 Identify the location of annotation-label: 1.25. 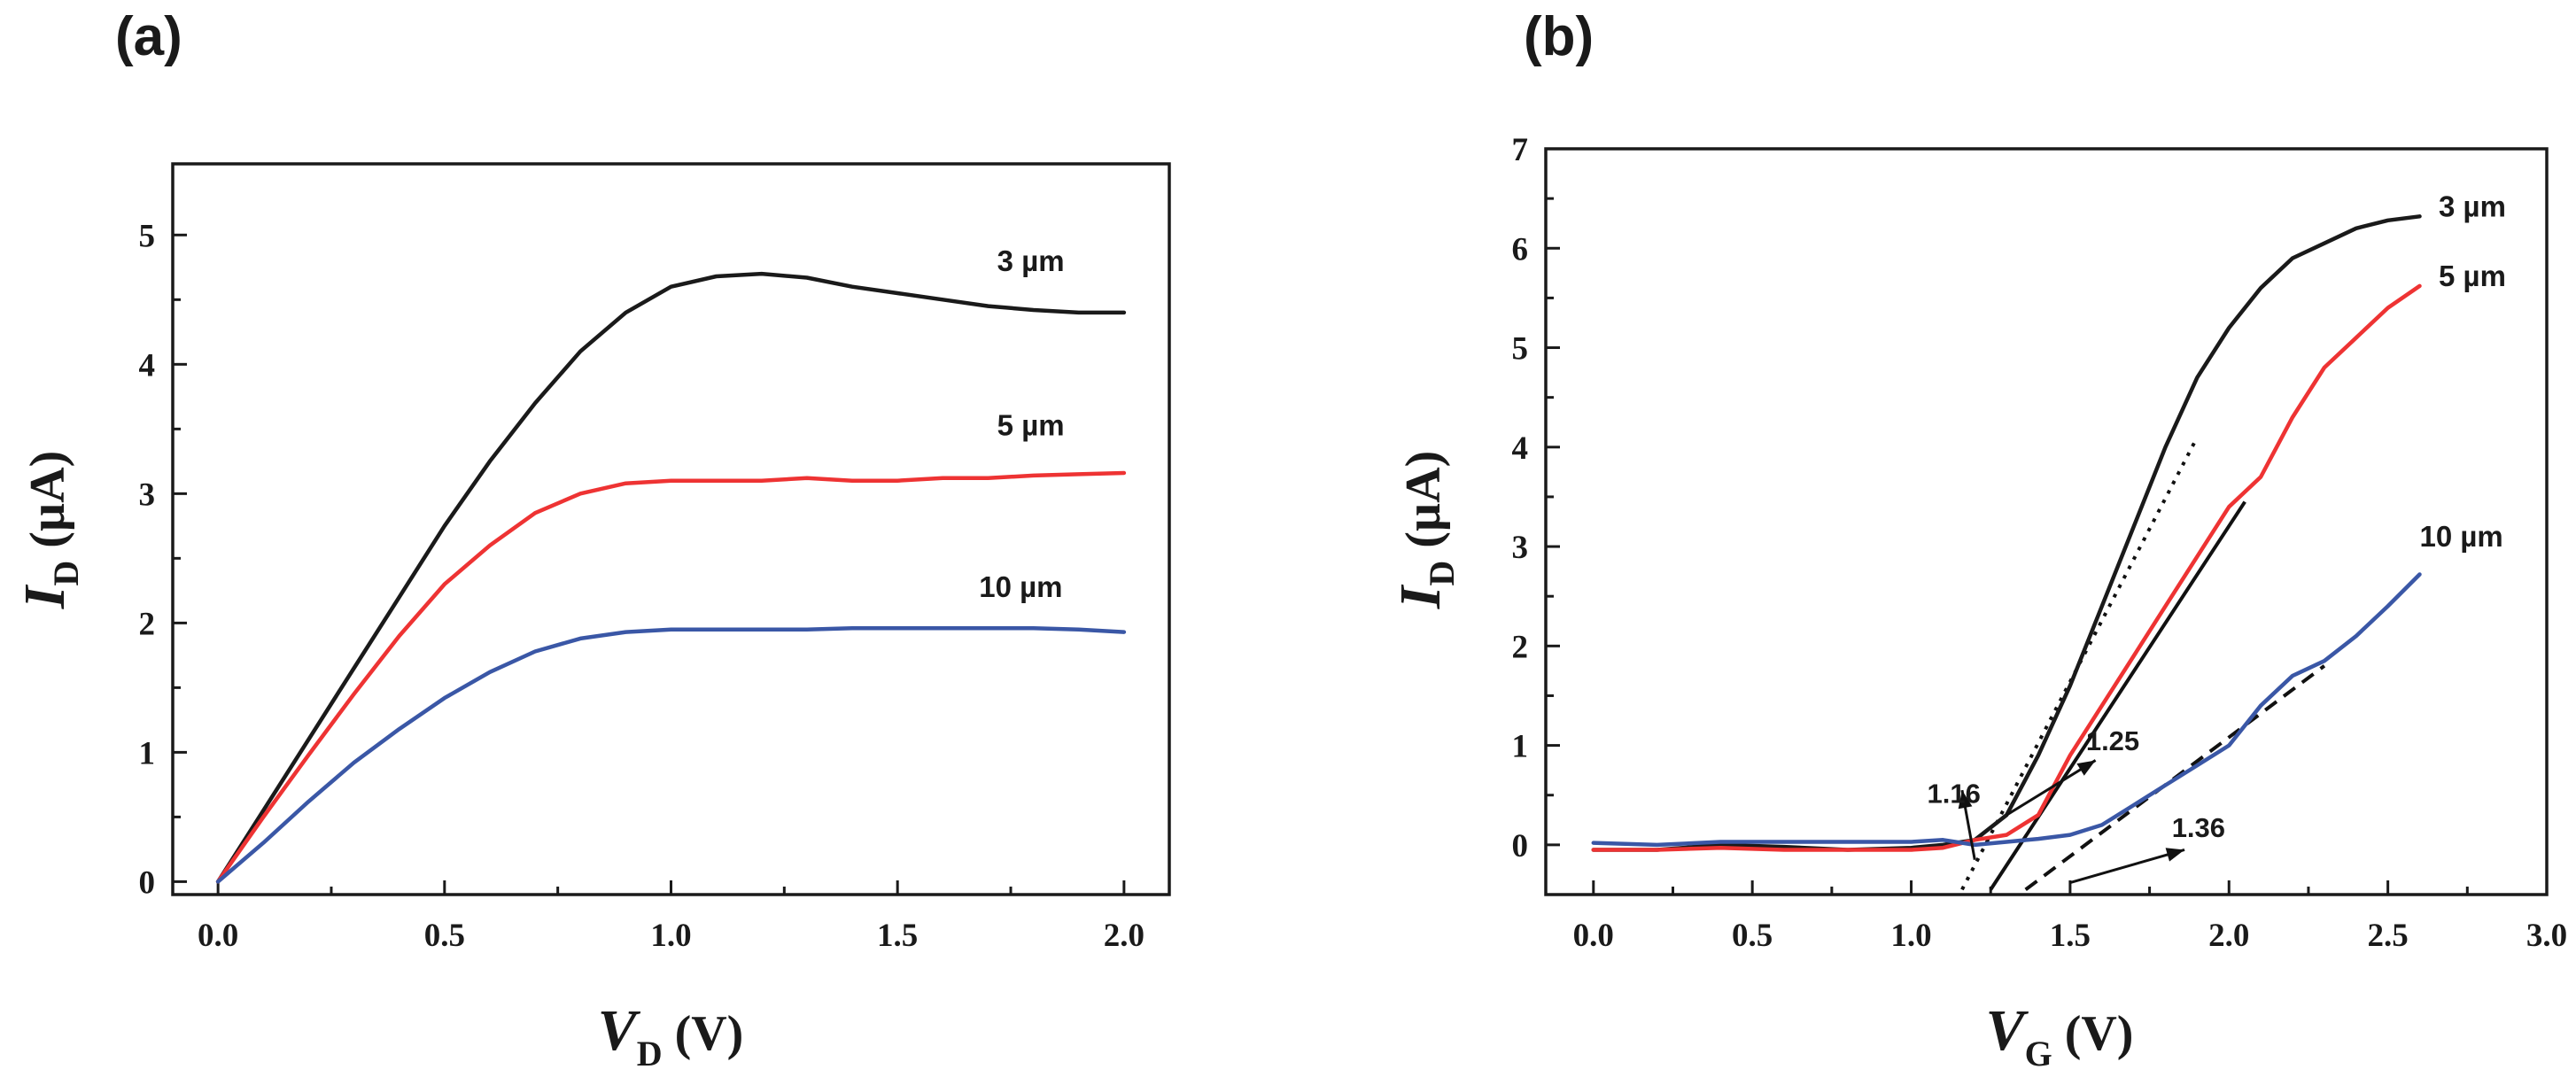
(2112, 740).